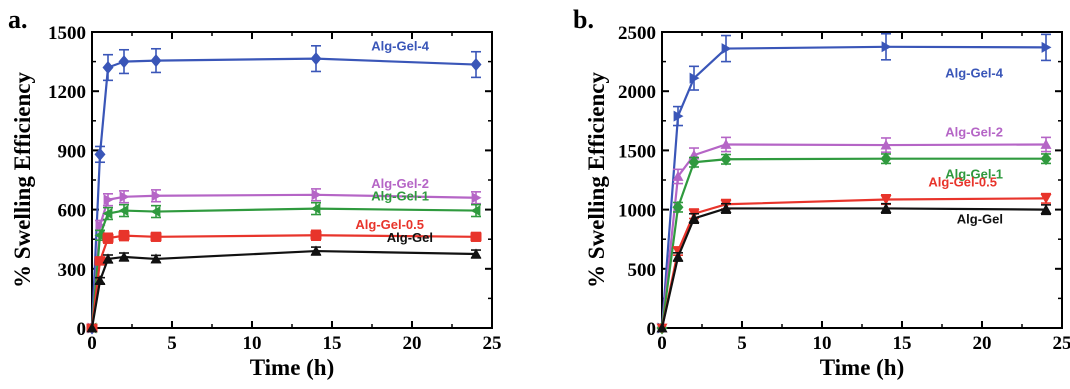 The height and width of the screenshot is (389, 1070). Describe the element at coordinates (637, 211) in the screenshot. I see `y-tick-label: 1000` at that location.